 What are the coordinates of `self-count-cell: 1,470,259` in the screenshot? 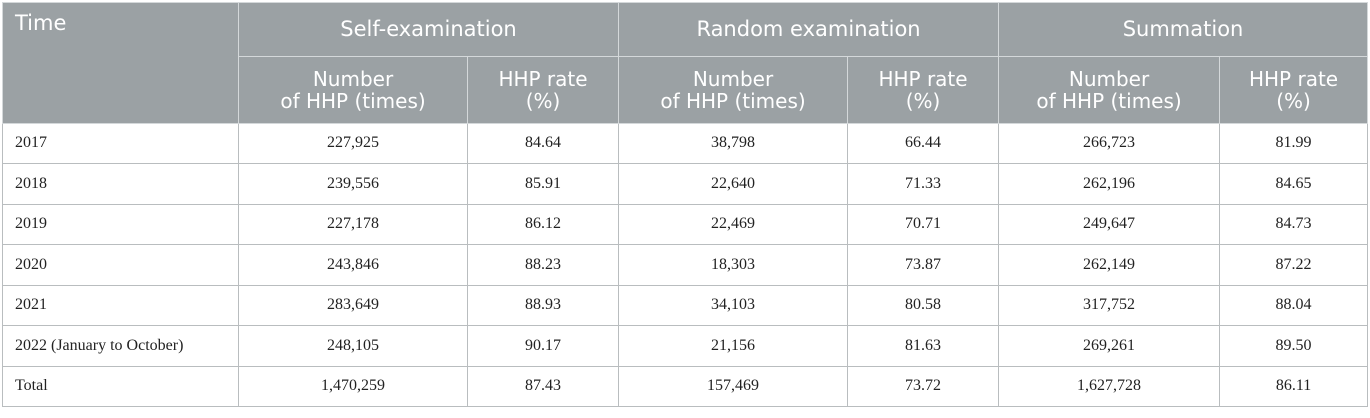 It's located at (353, 386).